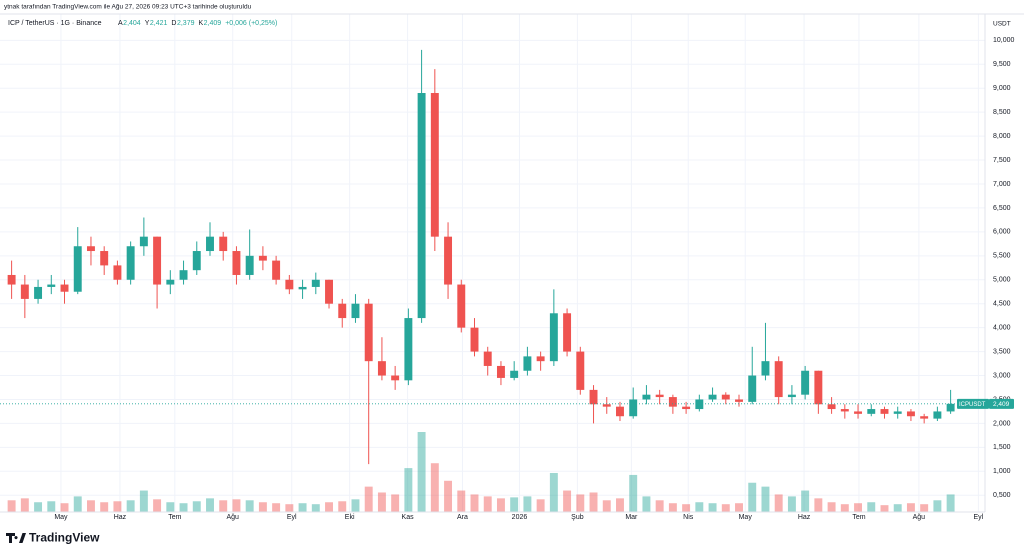 Image resolution: width=1024 pixels, height=555 pixels. I want to click on y-tick-label: 9,500, so click(1002, 64).